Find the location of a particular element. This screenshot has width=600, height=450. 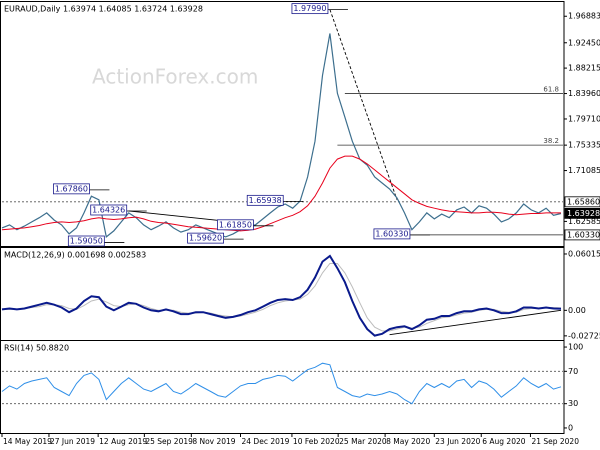

y-tick-label: 1.71085 is located at coordinates (584, 170).